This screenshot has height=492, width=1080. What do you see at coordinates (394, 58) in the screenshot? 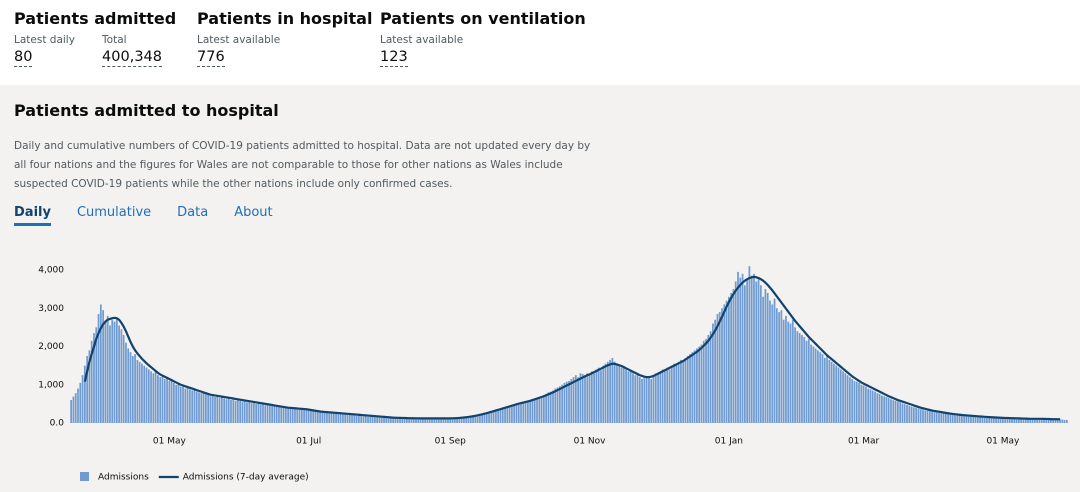
I see `stat-value: 123` at bounding box center [394, 58].